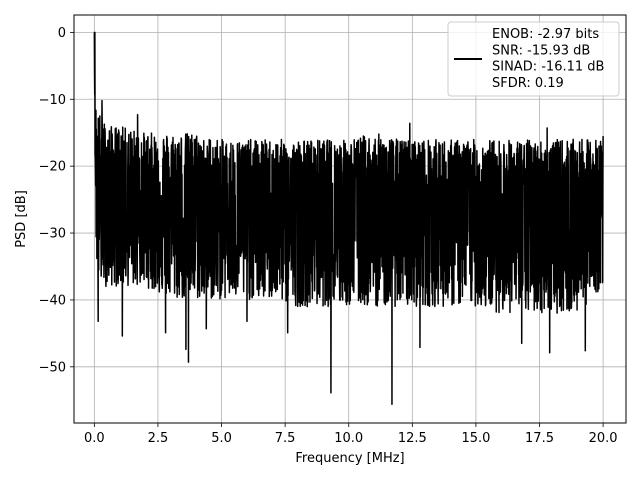  I want to click on y-axis-ticks: 0 −10 −20 −30 −40 −50, so click(56, 200).